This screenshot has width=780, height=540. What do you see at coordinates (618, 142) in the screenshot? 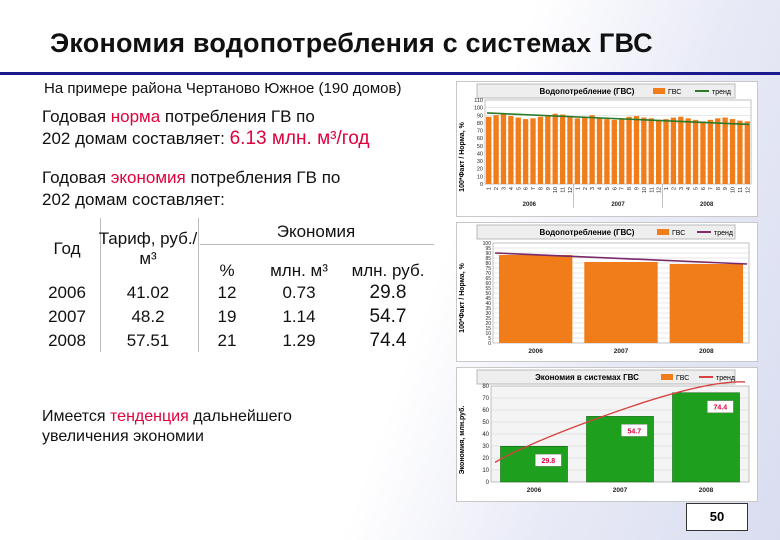
I see `plot-area` at bounding box center [618, 142].